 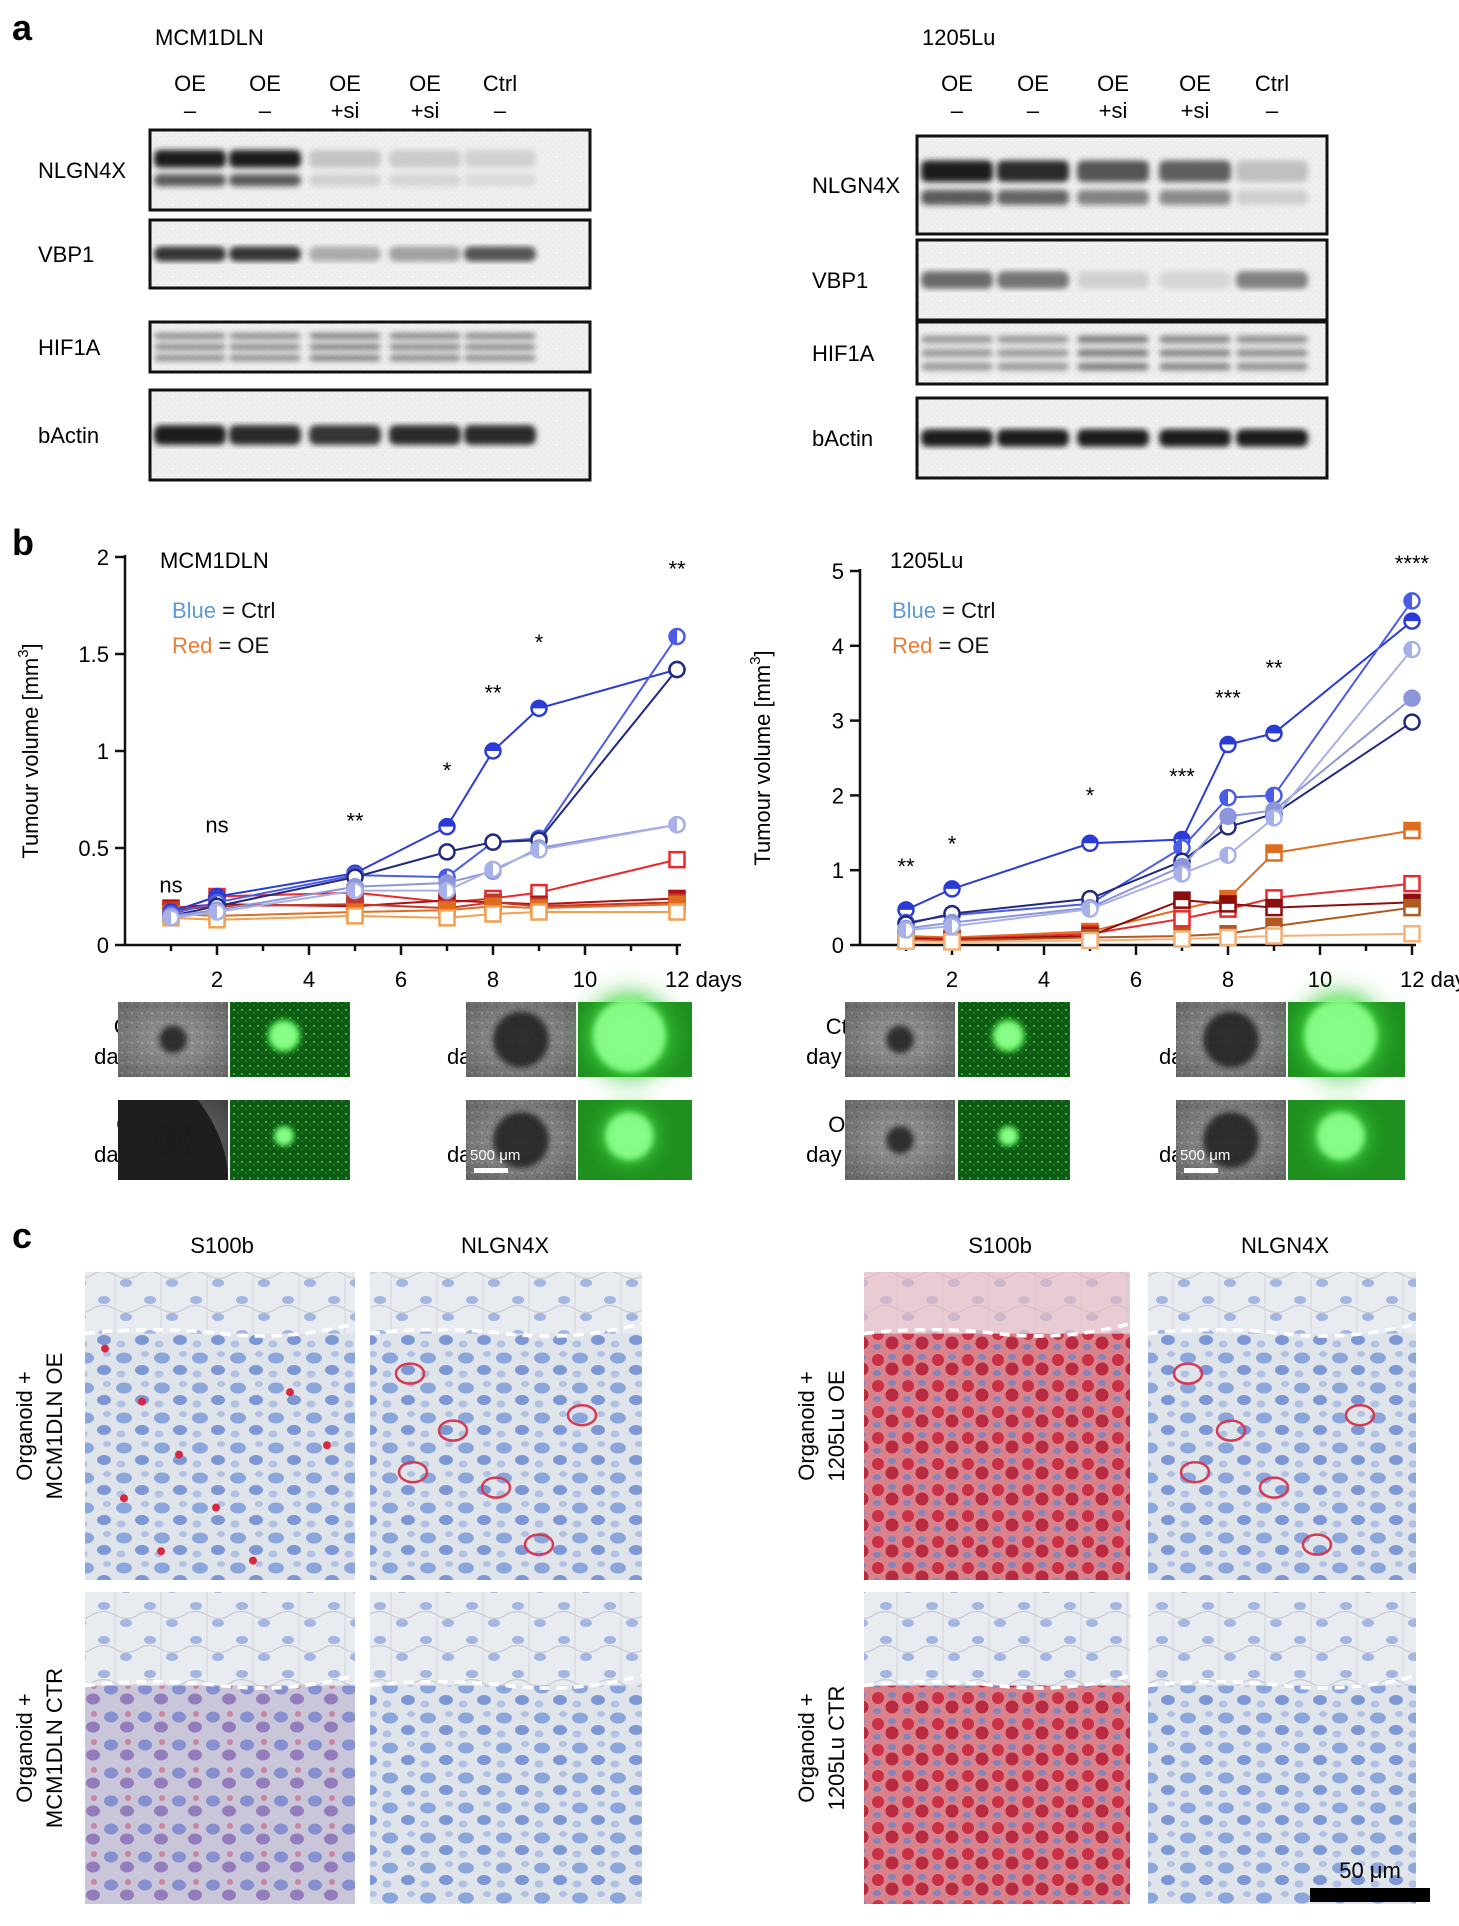 I want to click on histology-scale-bar, so click(x=1370, y=1895).